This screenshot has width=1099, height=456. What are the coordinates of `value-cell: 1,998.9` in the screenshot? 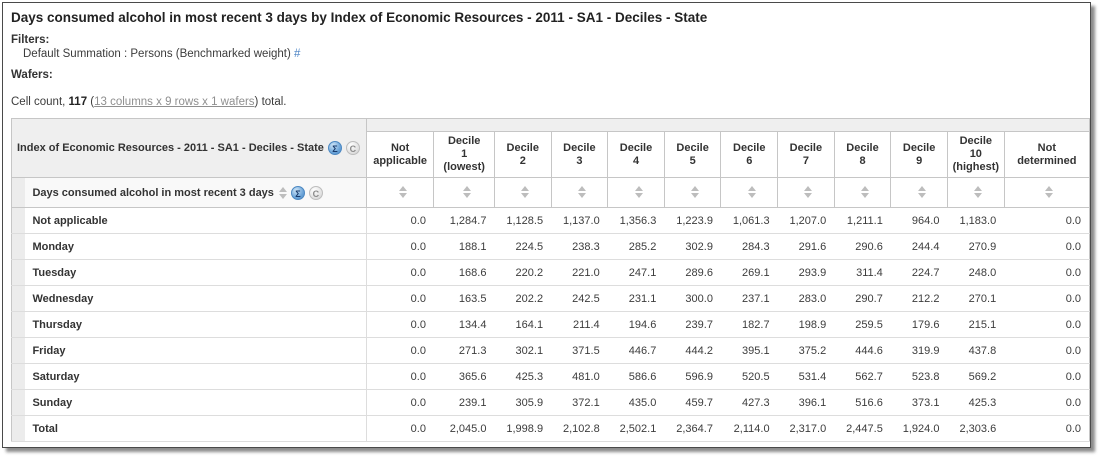 It's located at (523, 428).